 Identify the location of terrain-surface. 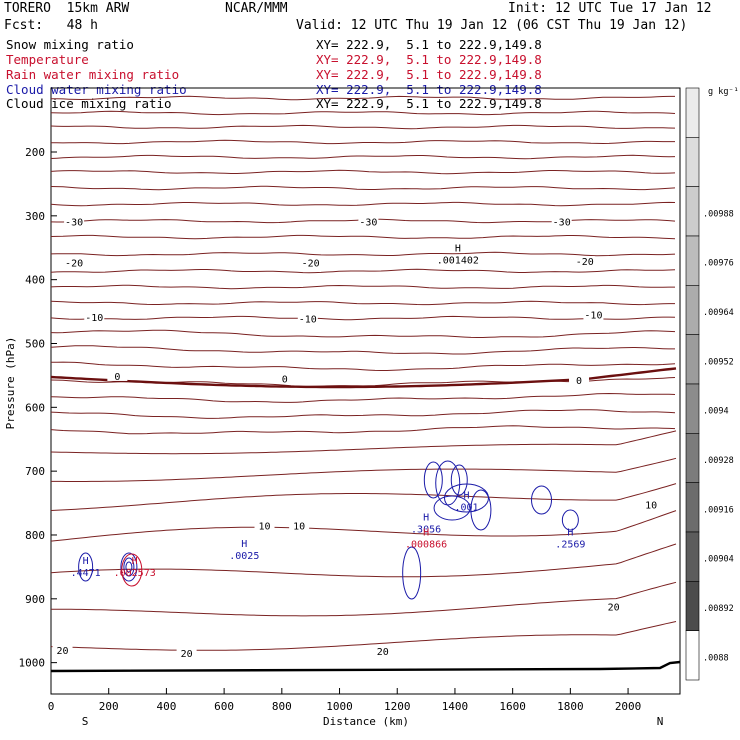
(365, 666).